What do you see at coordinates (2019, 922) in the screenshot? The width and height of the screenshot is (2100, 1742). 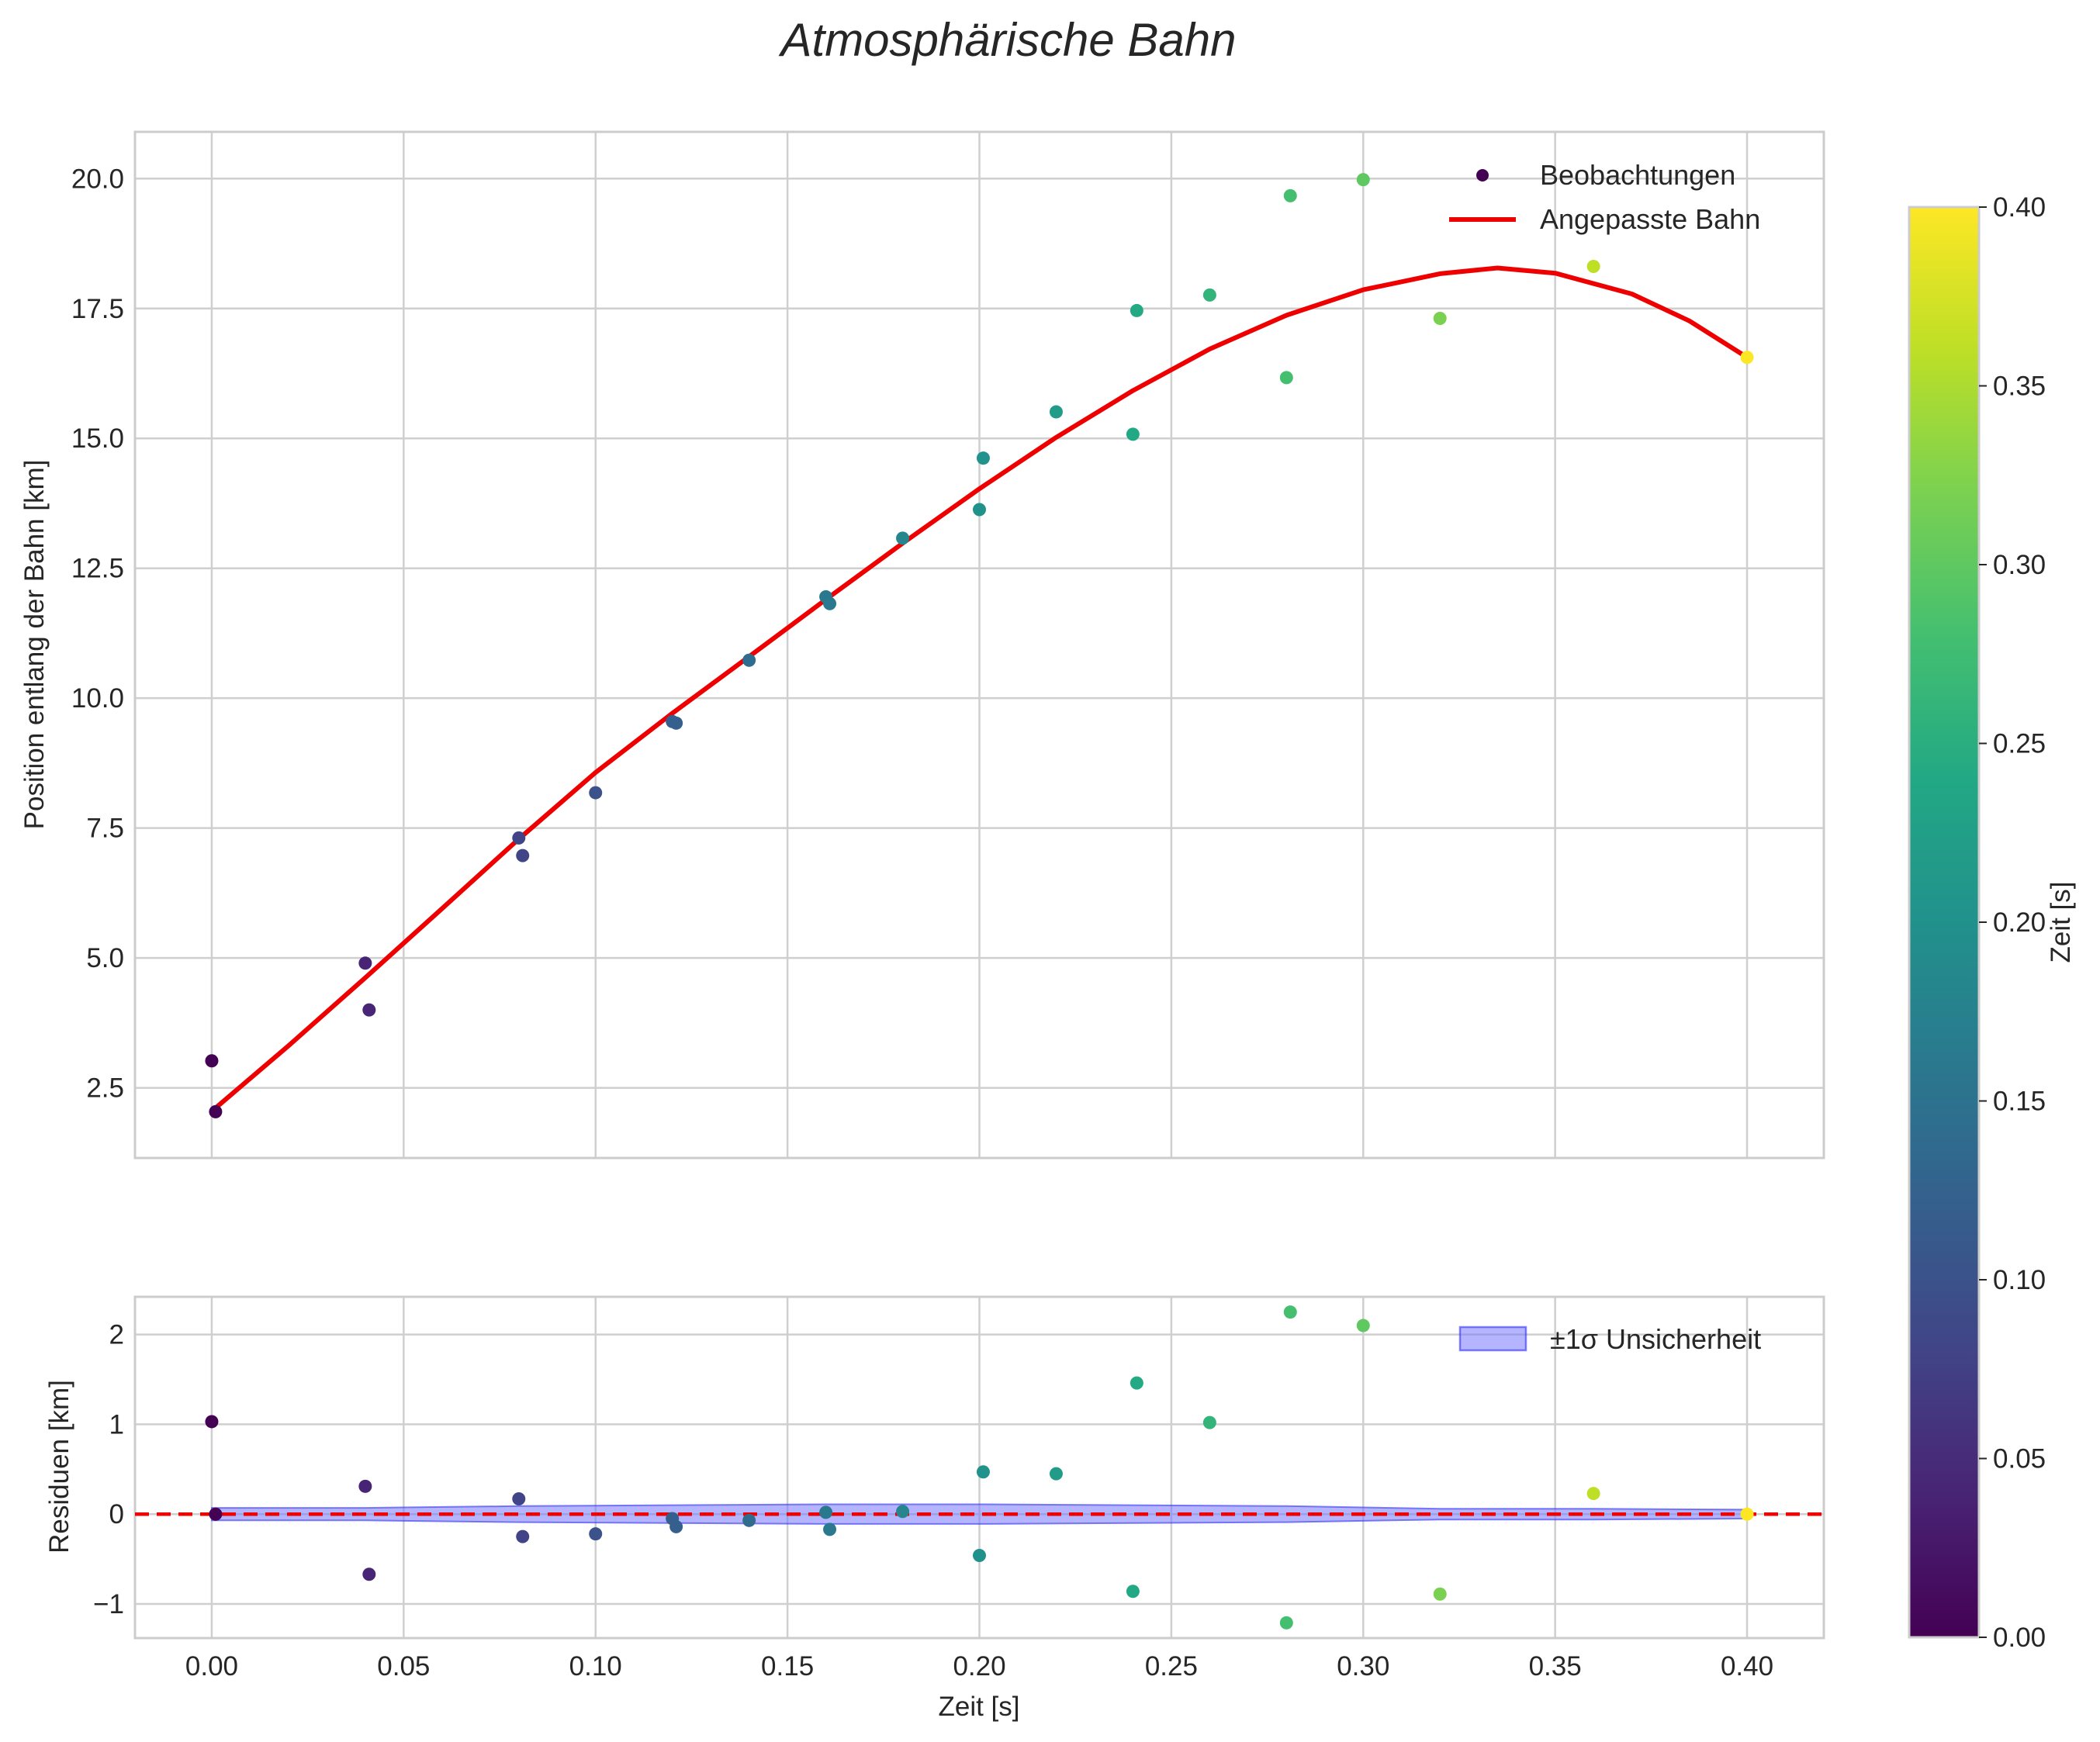 I see `colorbar-tick-label: 0.20` at bounding box center [2019, 922].